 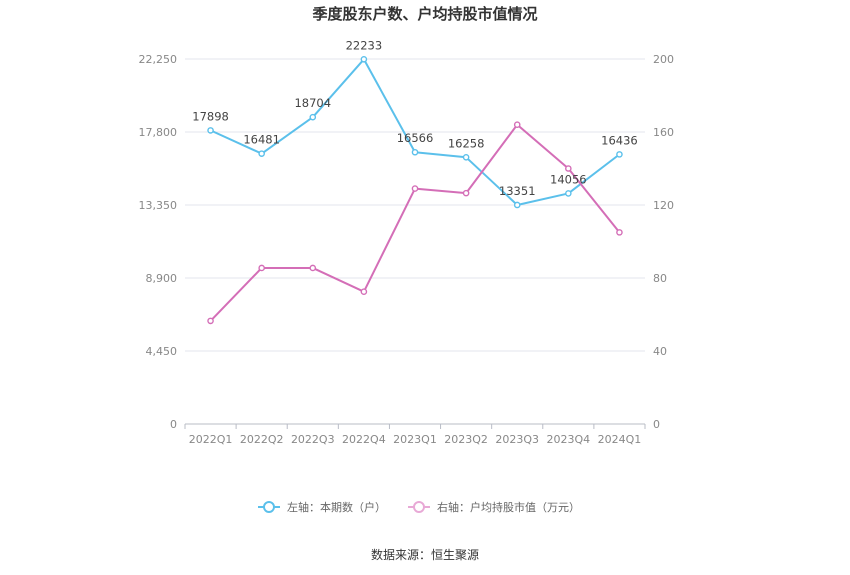 I want to click on data-label: 13351, so click(x=517, y=191).